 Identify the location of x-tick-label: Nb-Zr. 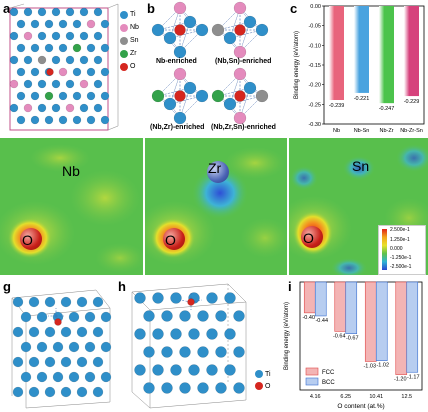
(386, 131).